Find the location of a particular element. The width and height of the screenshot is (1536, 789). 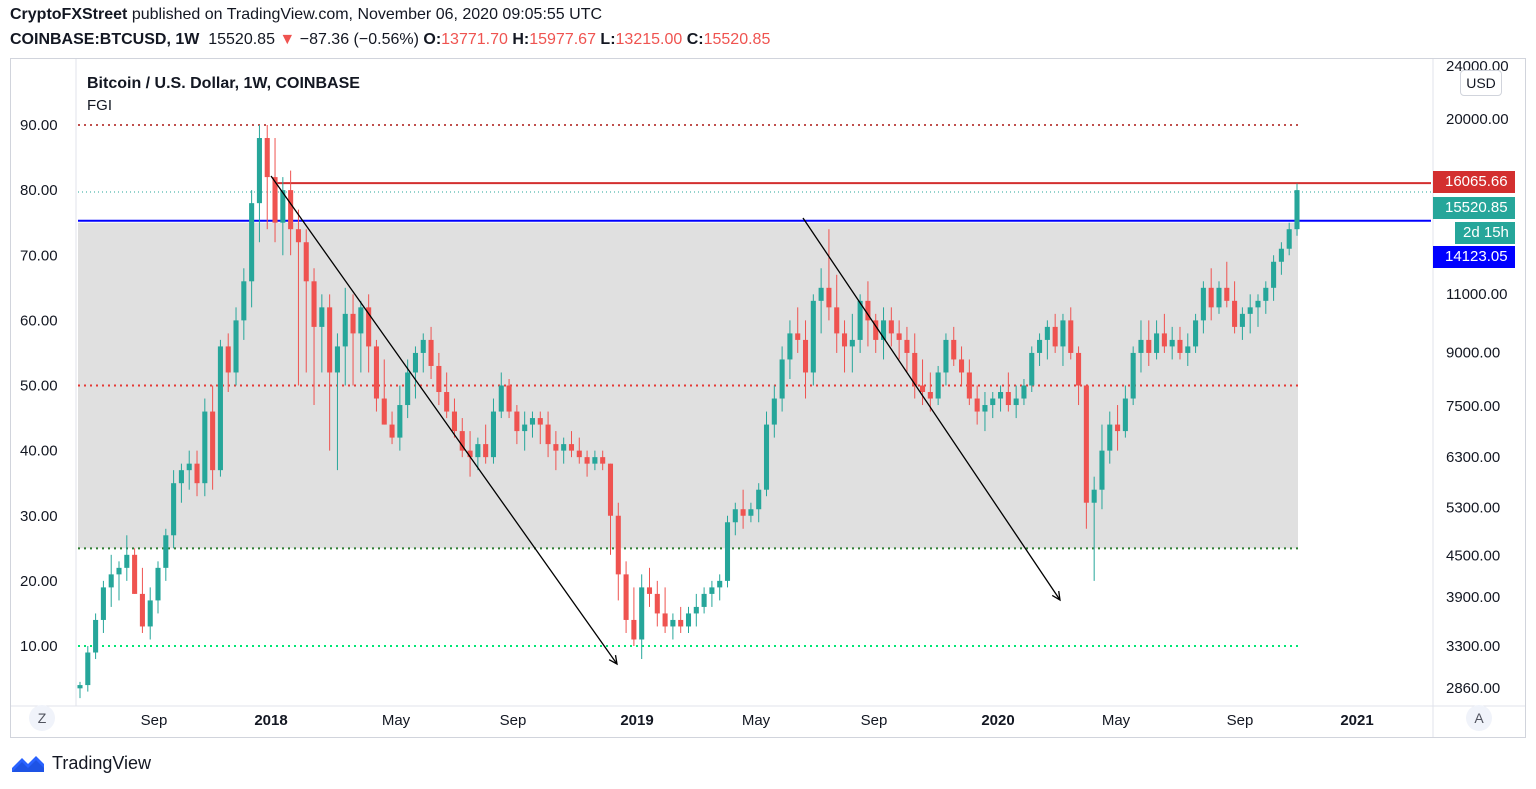

tradingview-logo: TradingView is located at coordinates (80, 763).